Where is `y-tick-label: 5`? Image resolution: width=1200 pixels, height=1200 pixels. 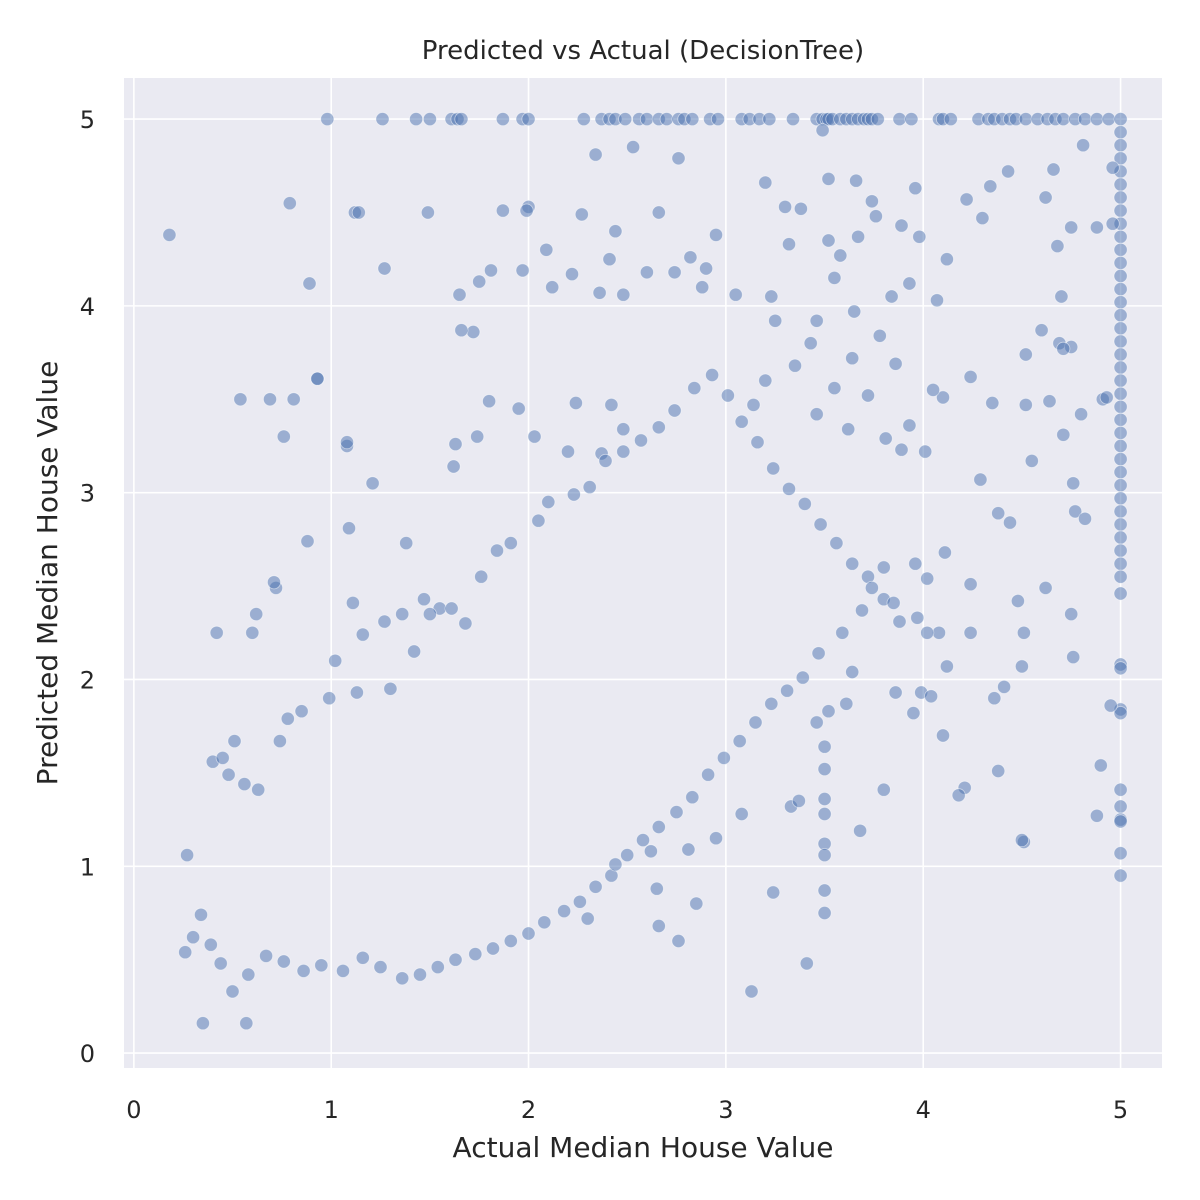 y-tick-label: 5 is located at coordinates (87, 120).